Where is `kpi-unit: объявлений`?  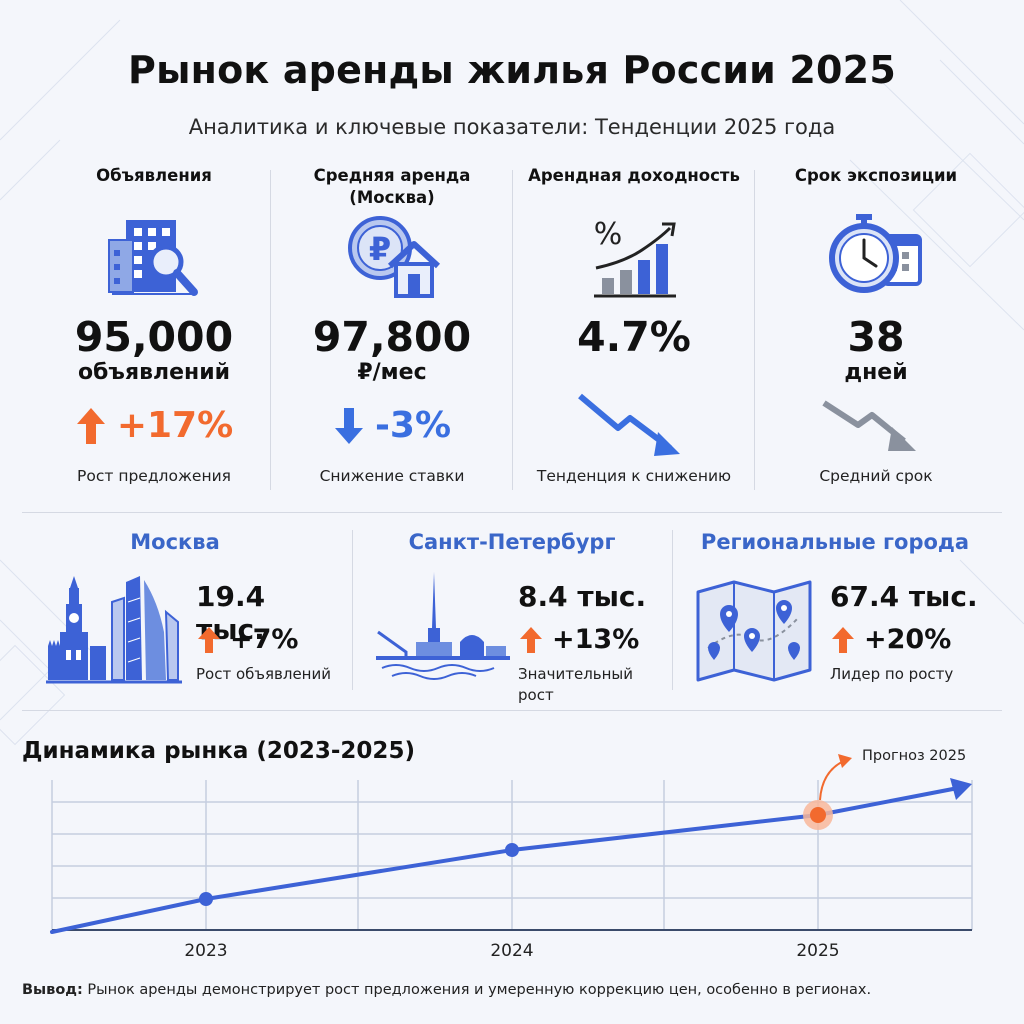
kpi-unit: объявлений is located at coordinates (154, 372).